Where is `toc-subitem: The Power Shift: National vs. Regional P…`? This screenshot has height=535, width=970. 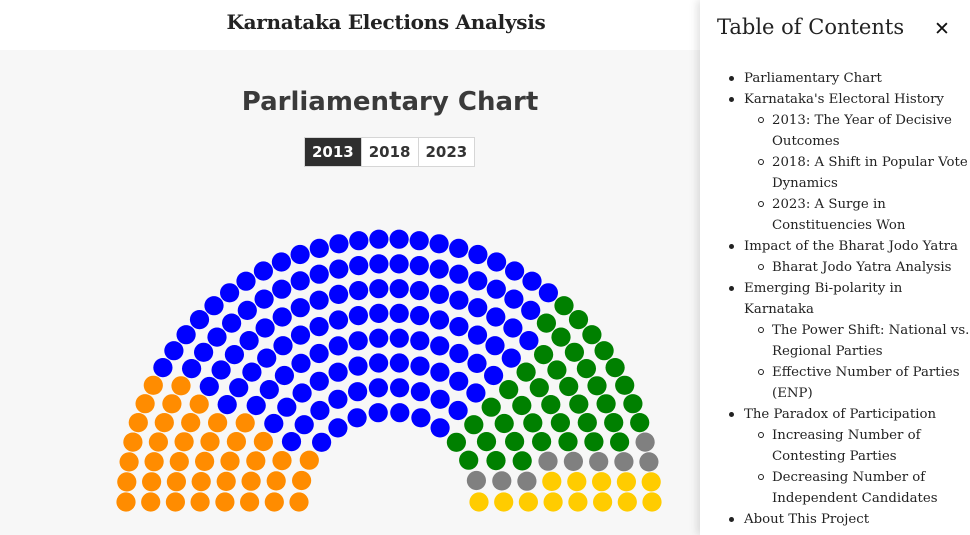
toc-subitem: The Power Shift: National vs. Regional P… is located at coordinates (864, 341).